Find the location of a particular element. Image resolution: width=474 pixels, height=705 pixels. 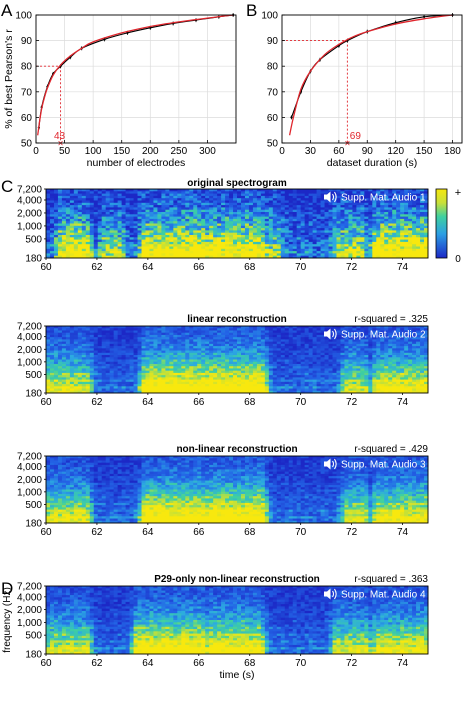

y-tick-label: 80 is located at coordinates (273, 67).